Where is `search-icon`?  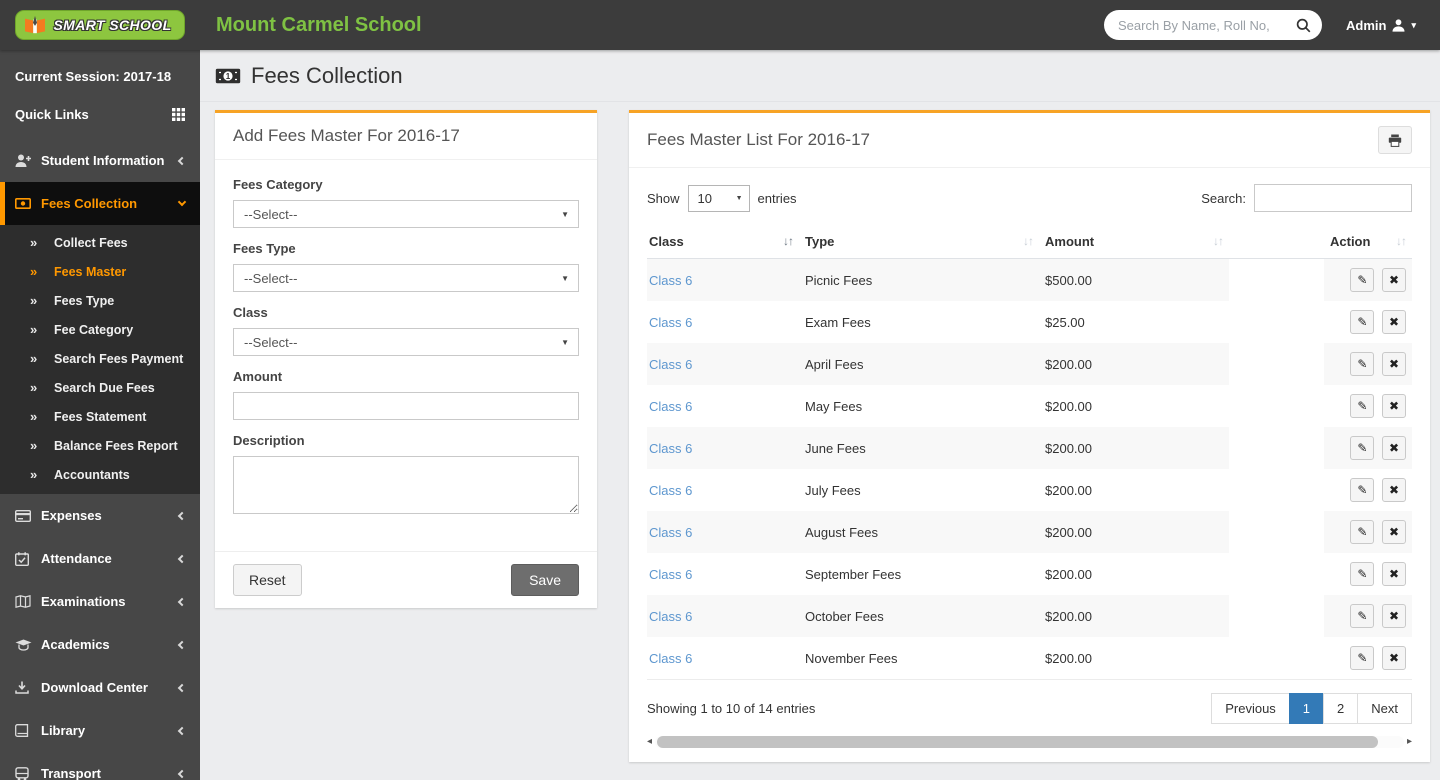
search-icon is located at coordinates (1303, 25).